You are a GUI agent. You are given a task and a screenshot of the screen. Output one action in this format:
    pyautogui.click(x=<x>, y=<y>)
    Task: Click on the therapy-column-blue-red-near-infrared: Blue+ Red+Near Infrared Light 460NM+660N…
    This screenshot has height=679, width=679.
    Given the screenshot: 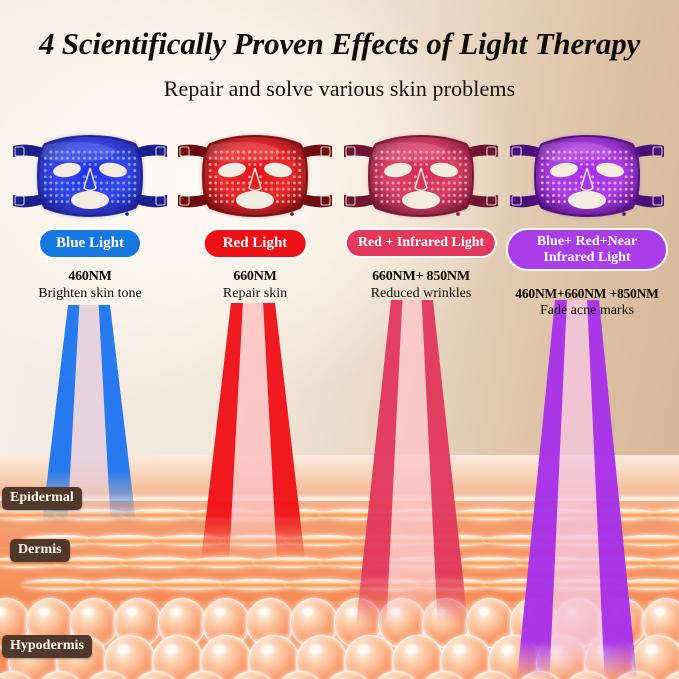 What is the action you would take?
    pyautogui.click(x=587, y=230)
    